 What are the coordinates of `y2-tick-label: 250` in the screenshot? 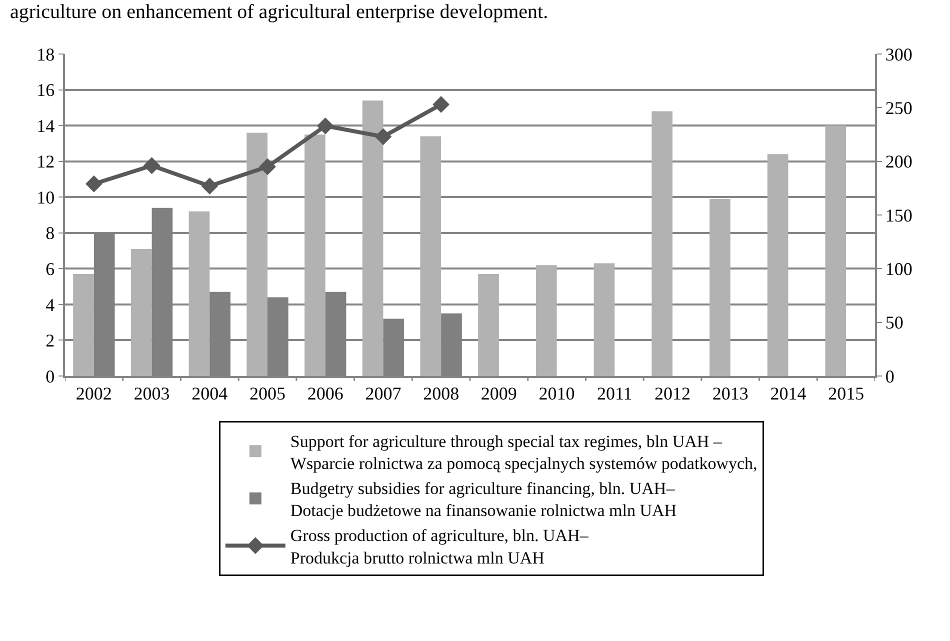 It's located at (898, 108).